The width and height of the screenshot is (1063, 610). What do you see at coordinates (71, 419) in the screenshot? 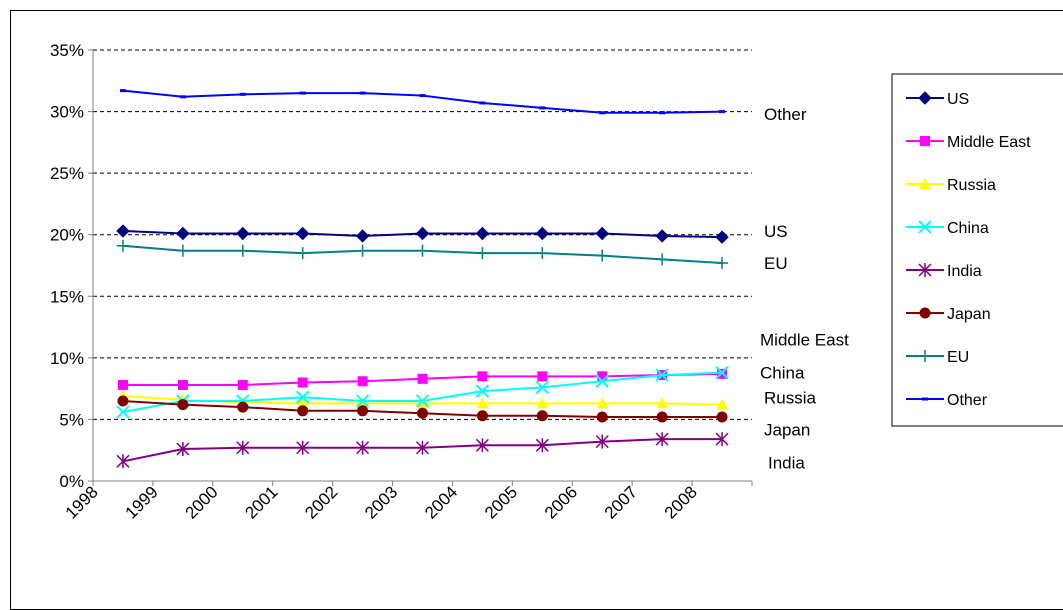
I see `y-tick-label: 5%` at bounding box center [71, 419].